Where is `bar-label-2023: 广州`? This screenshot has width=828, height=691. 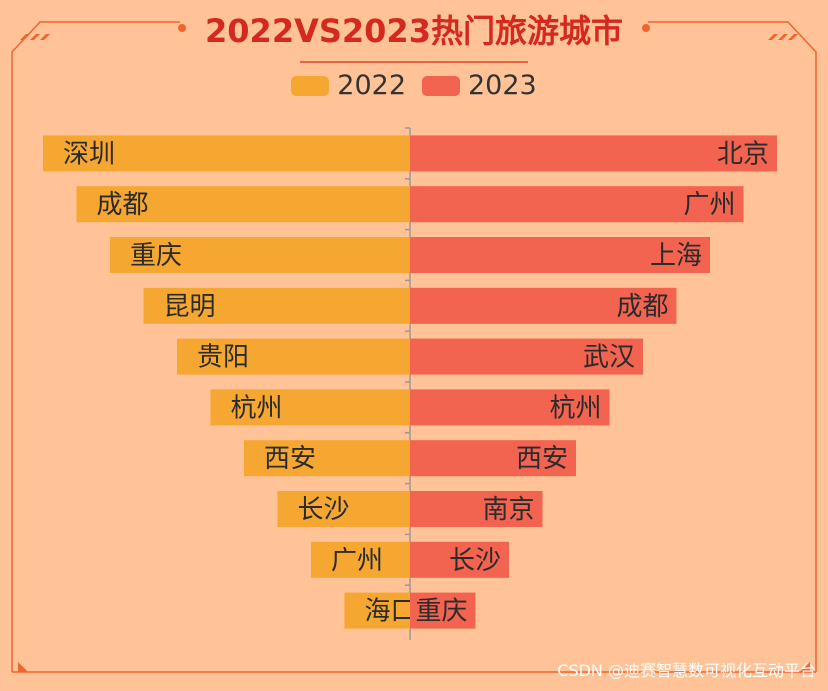 bar-label-2023: 广州 is located at coordinates (709, 205).